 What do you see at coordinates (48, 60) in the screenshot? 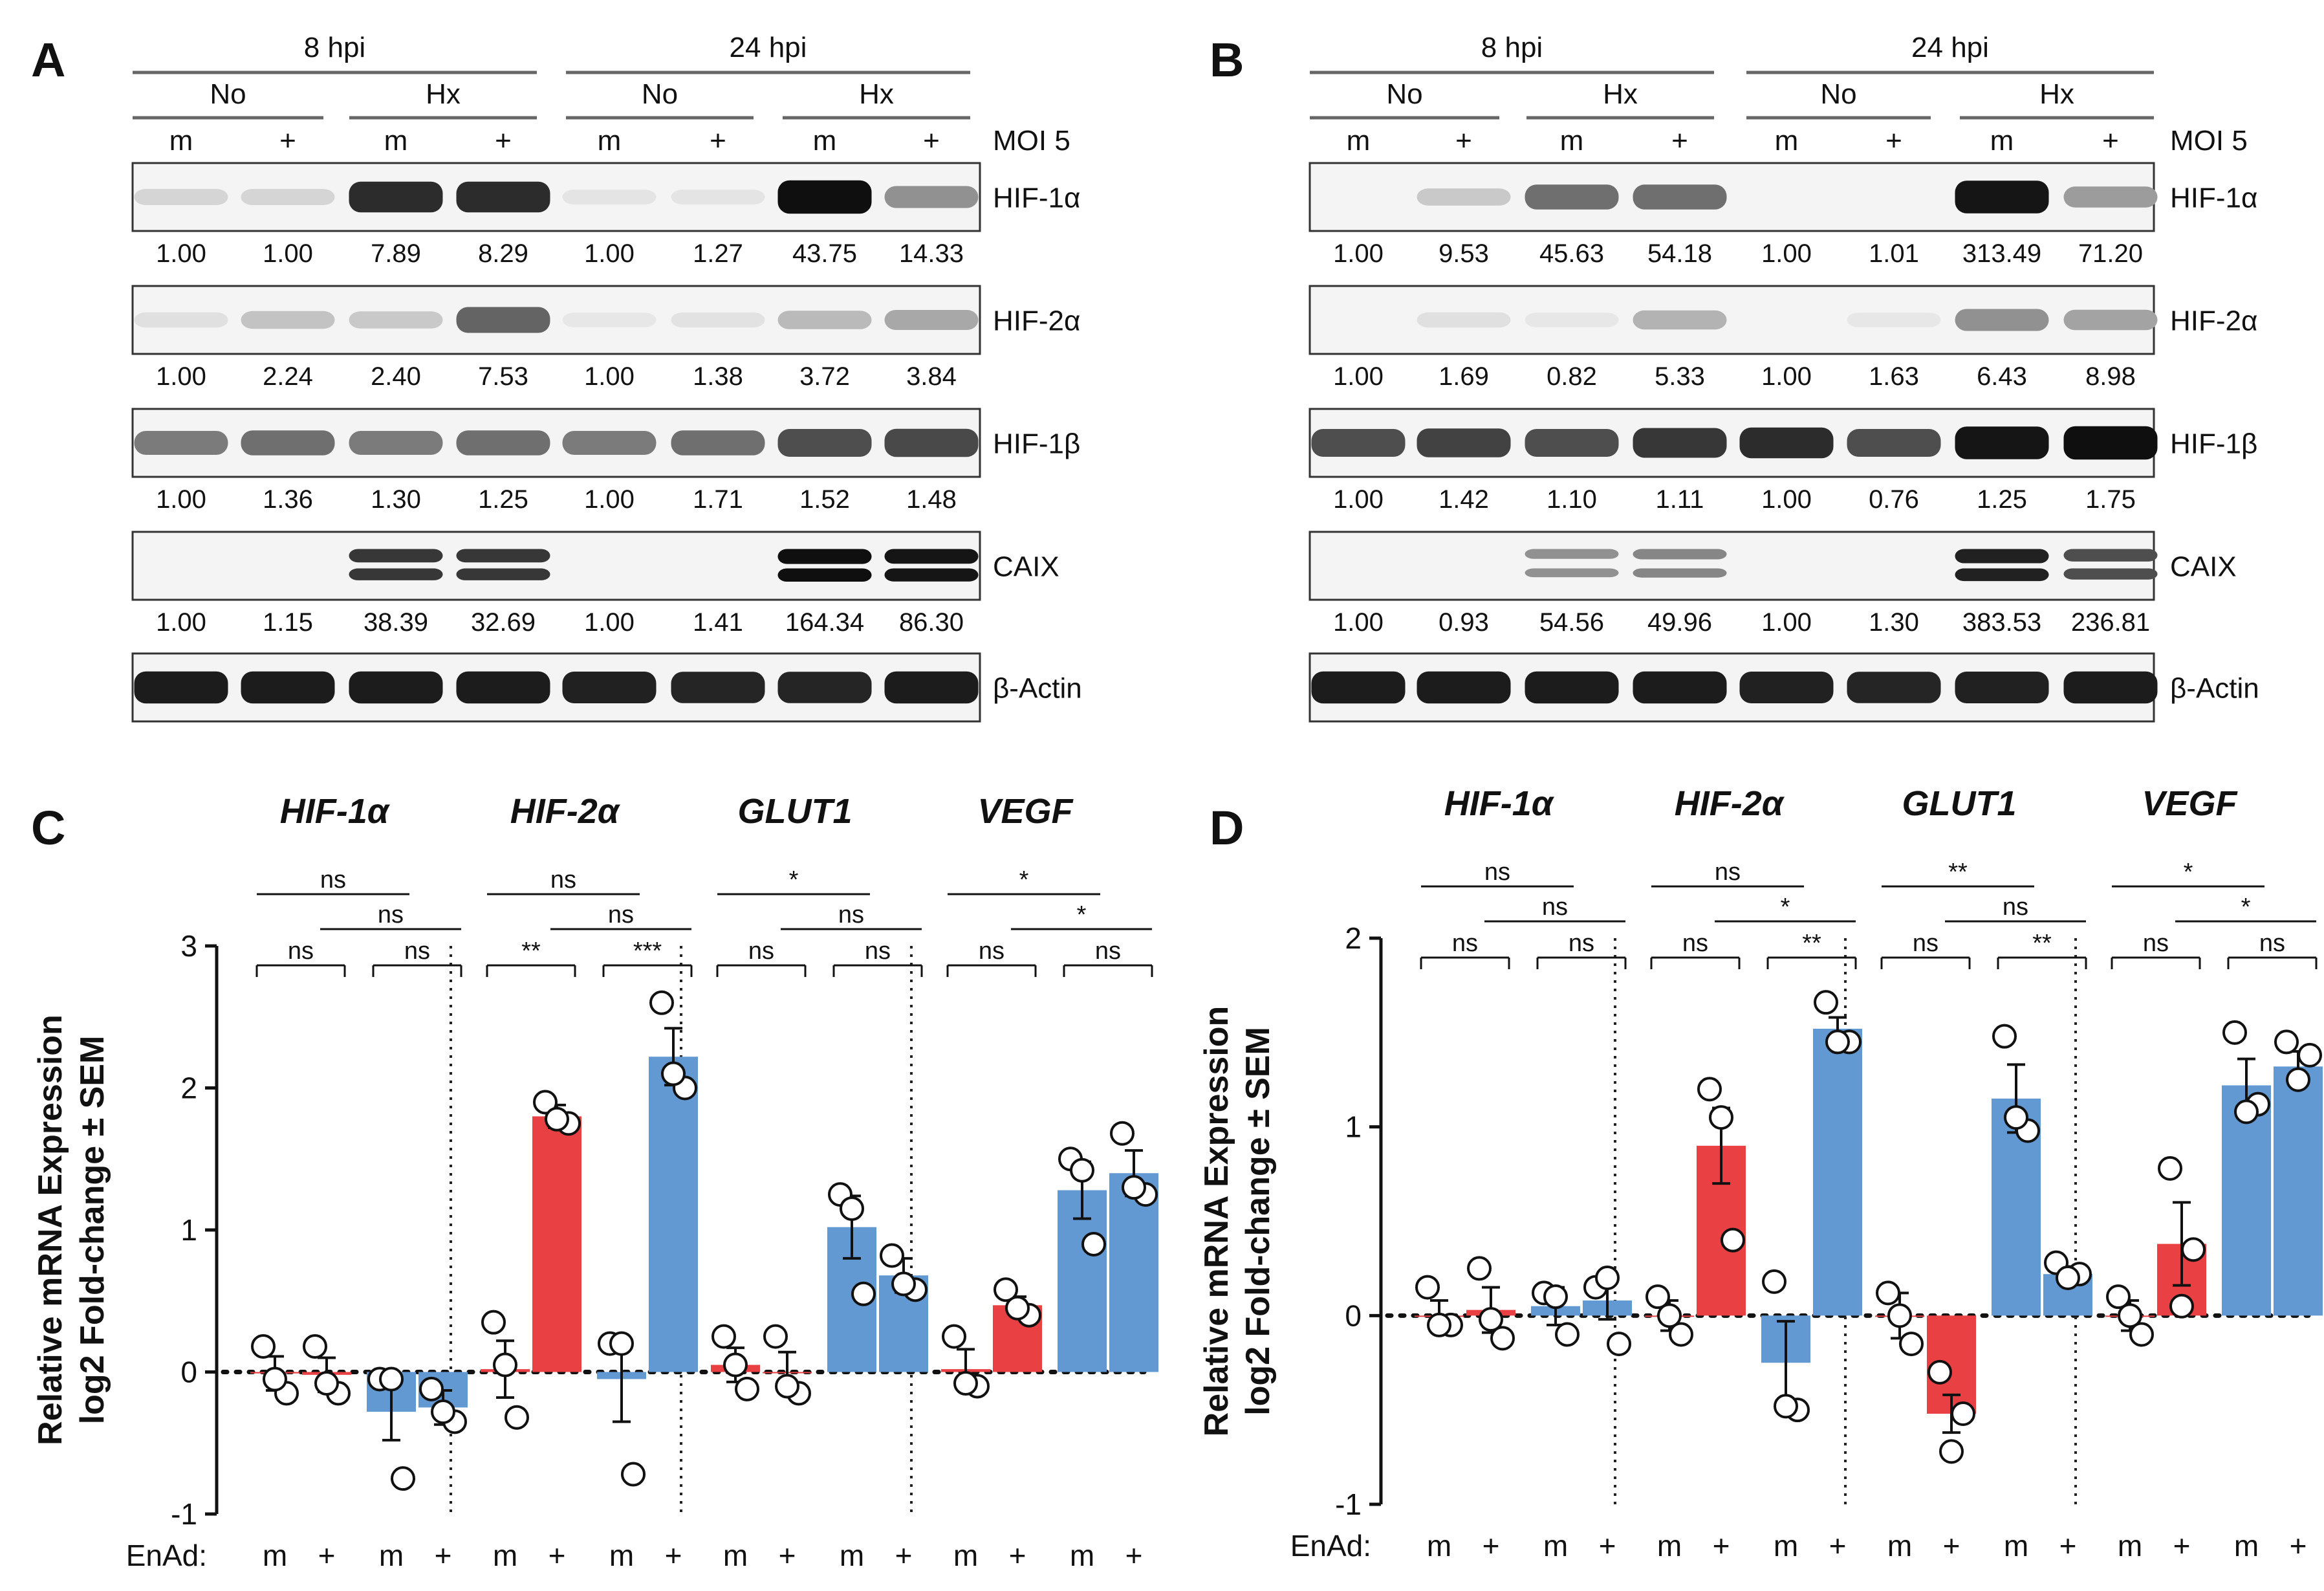
I see `panel-label-a: A` at bounding box center [48, 60].